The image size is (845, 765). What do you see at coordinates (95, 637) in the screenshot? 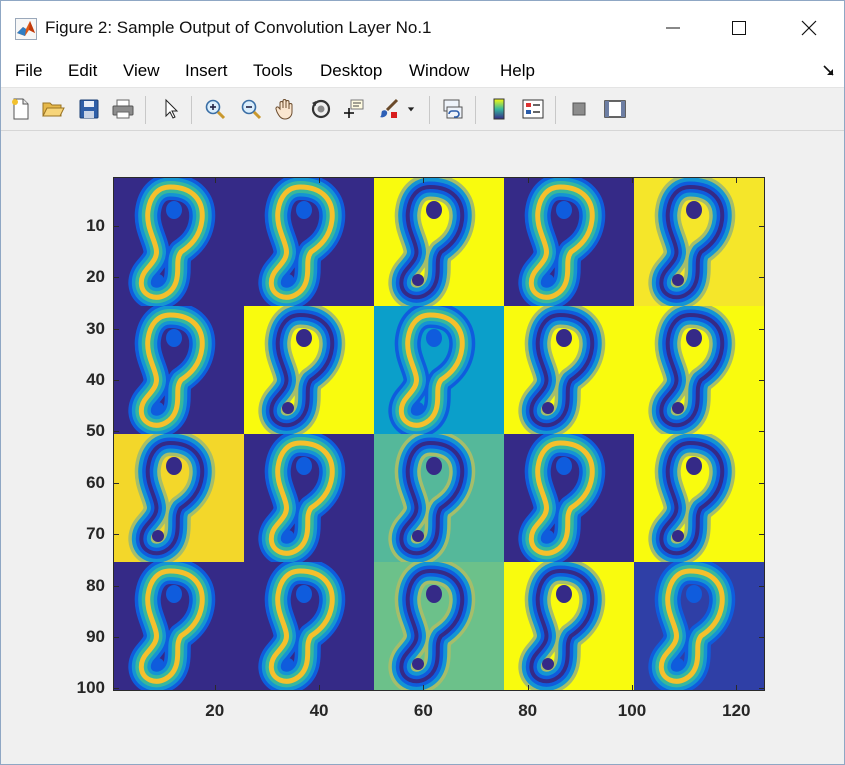
I see `y-tick-label: 90` at bounding box center [95, 637].